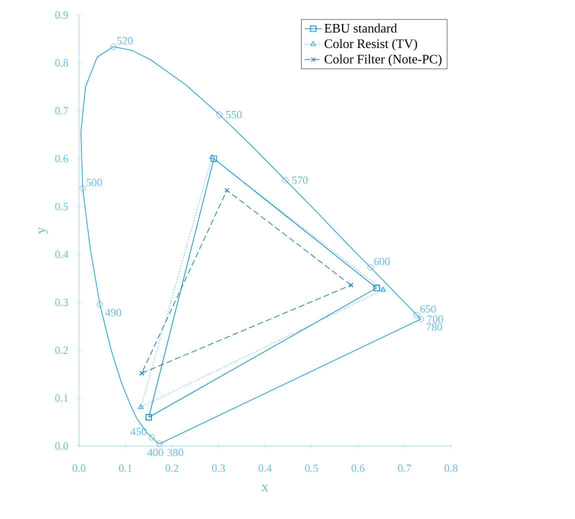 The width and height of the screenshot is (575, 519). What do you see at coordinates (382, 262) in the screenshot?
I see `annotation: 600` at bounding box center [382, 262].